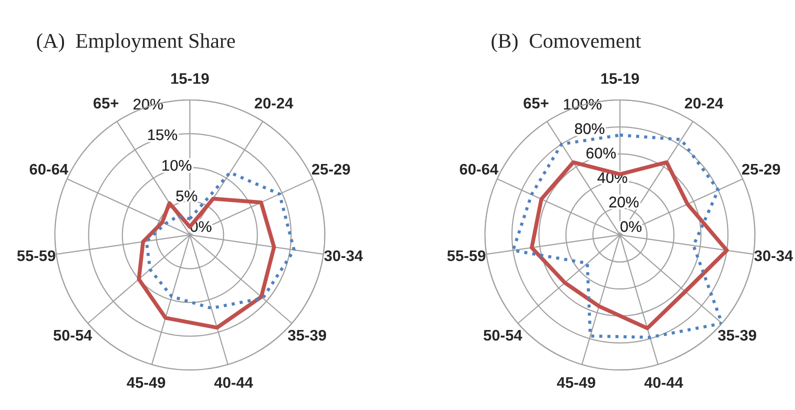 The width and height of the screenshot is (795, 410). I want to click on chart-title: (B) Comovement, so click(567, 42).